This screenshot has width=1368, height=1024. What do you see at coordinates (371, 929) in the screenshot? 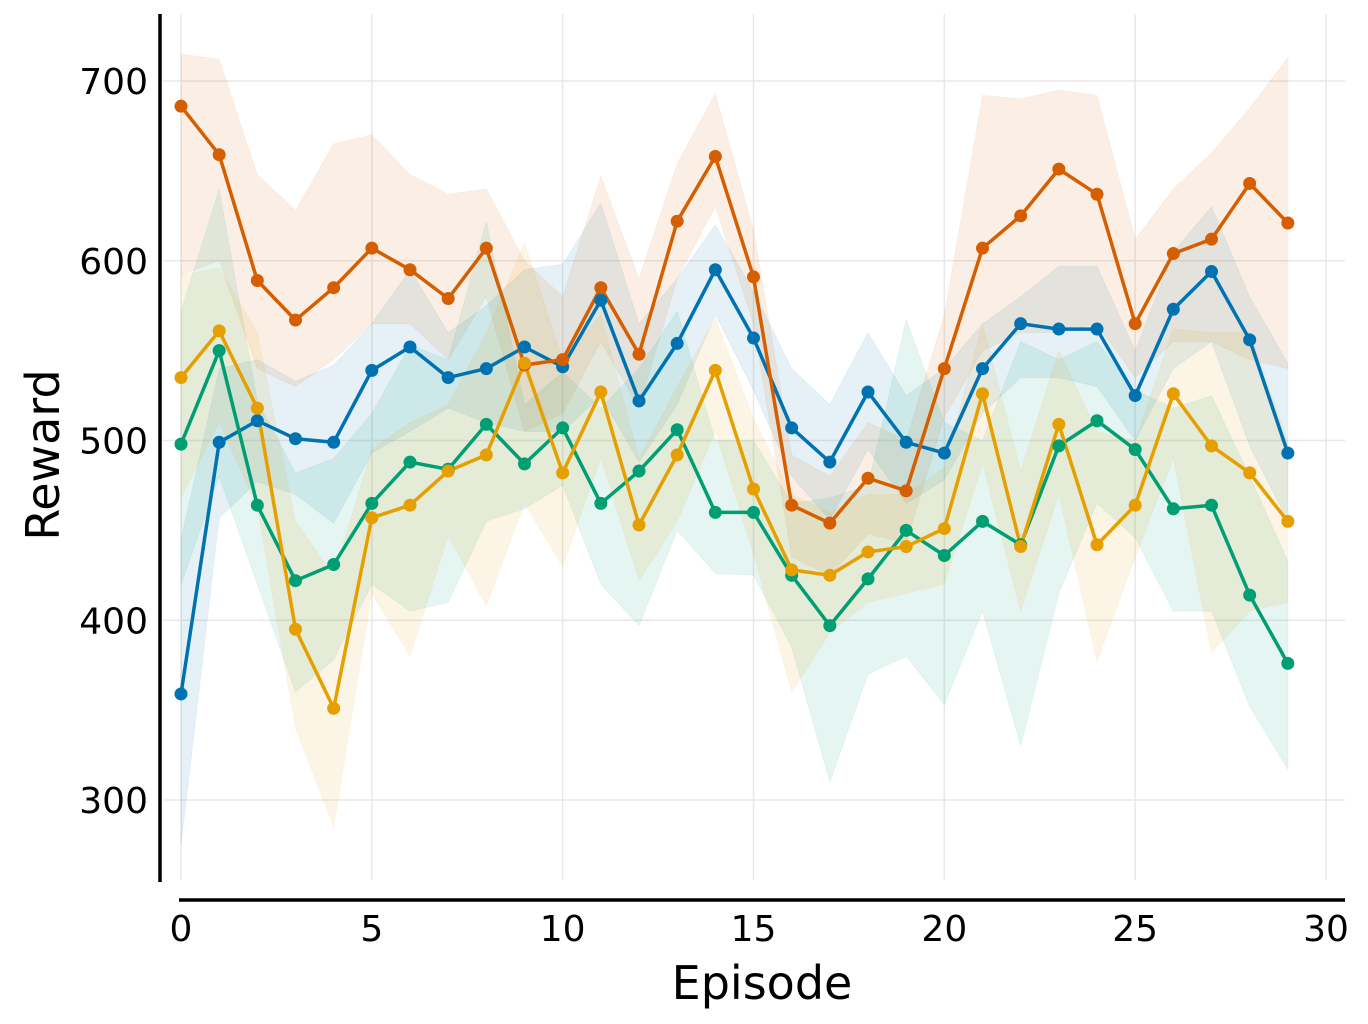
I see `x-tick-label: 5` at bounding box center [371, 929].